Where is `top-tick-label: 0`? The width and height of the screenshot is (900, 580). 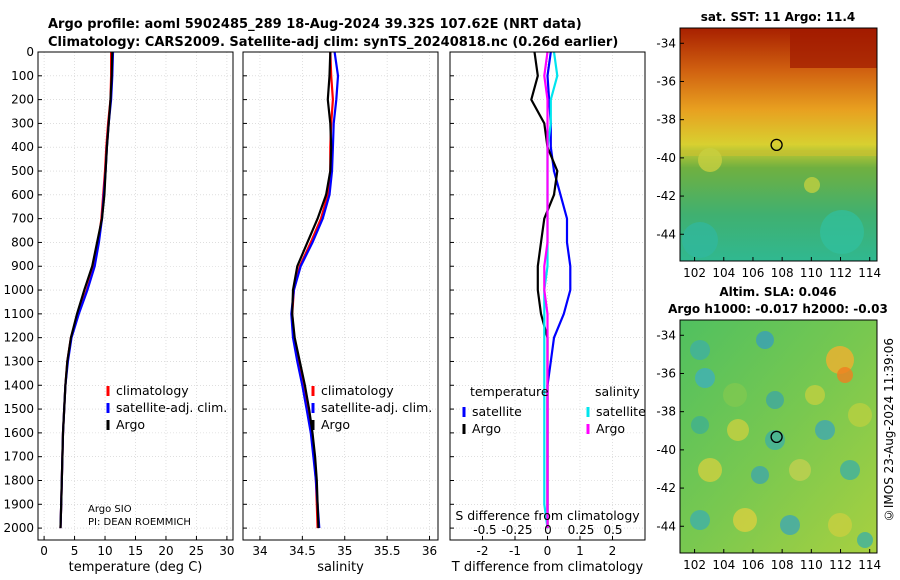
top-tick-label: 0 is located at coordinates (548, 530).